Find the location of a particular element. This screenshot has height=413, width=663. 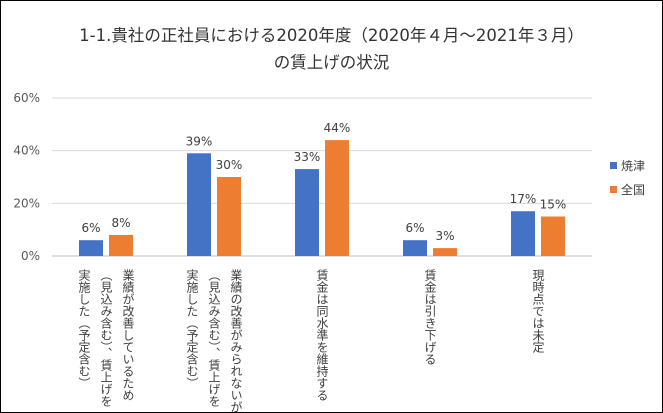

data-label: 30% is located at coordinates (229, 165).